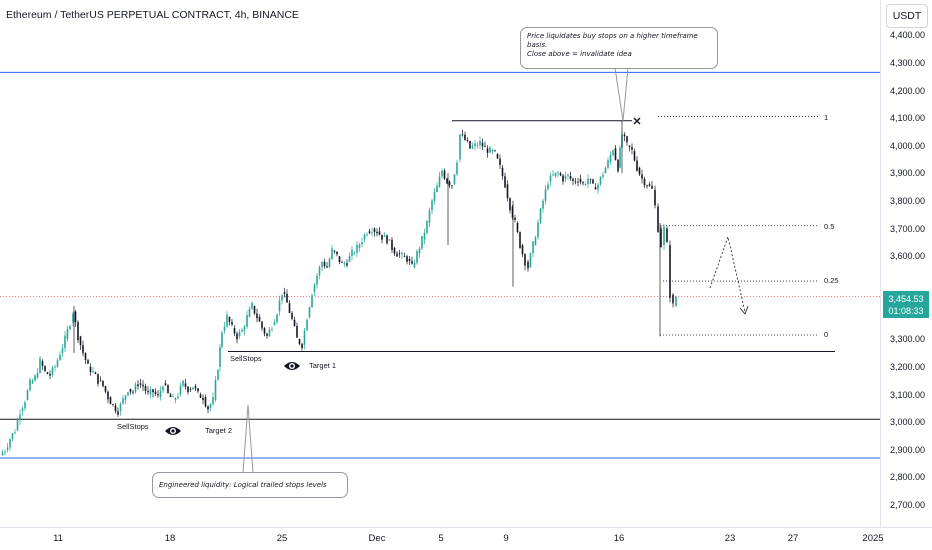 The width and height of the screenshot is (932, 550). I want to click on bar-countdown: 01:08:33, so click(906, 311).